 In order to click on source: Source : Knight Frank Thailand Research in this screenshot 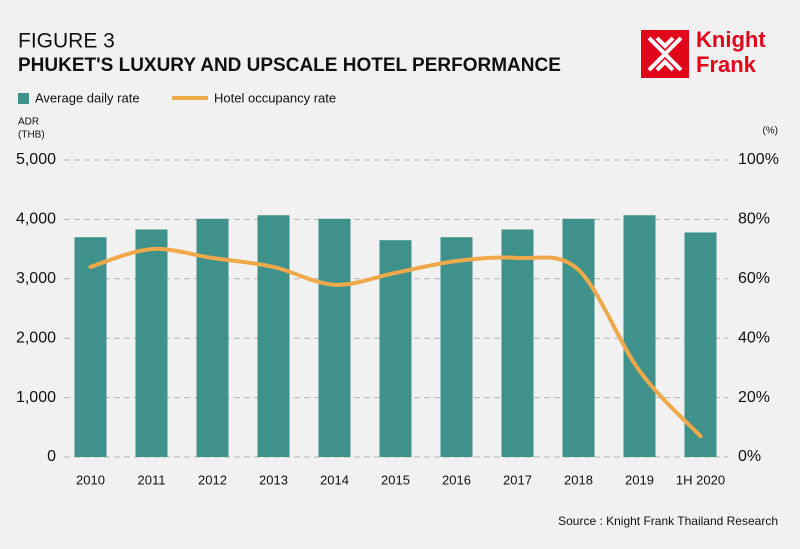, I will do `click(668, 521)`.